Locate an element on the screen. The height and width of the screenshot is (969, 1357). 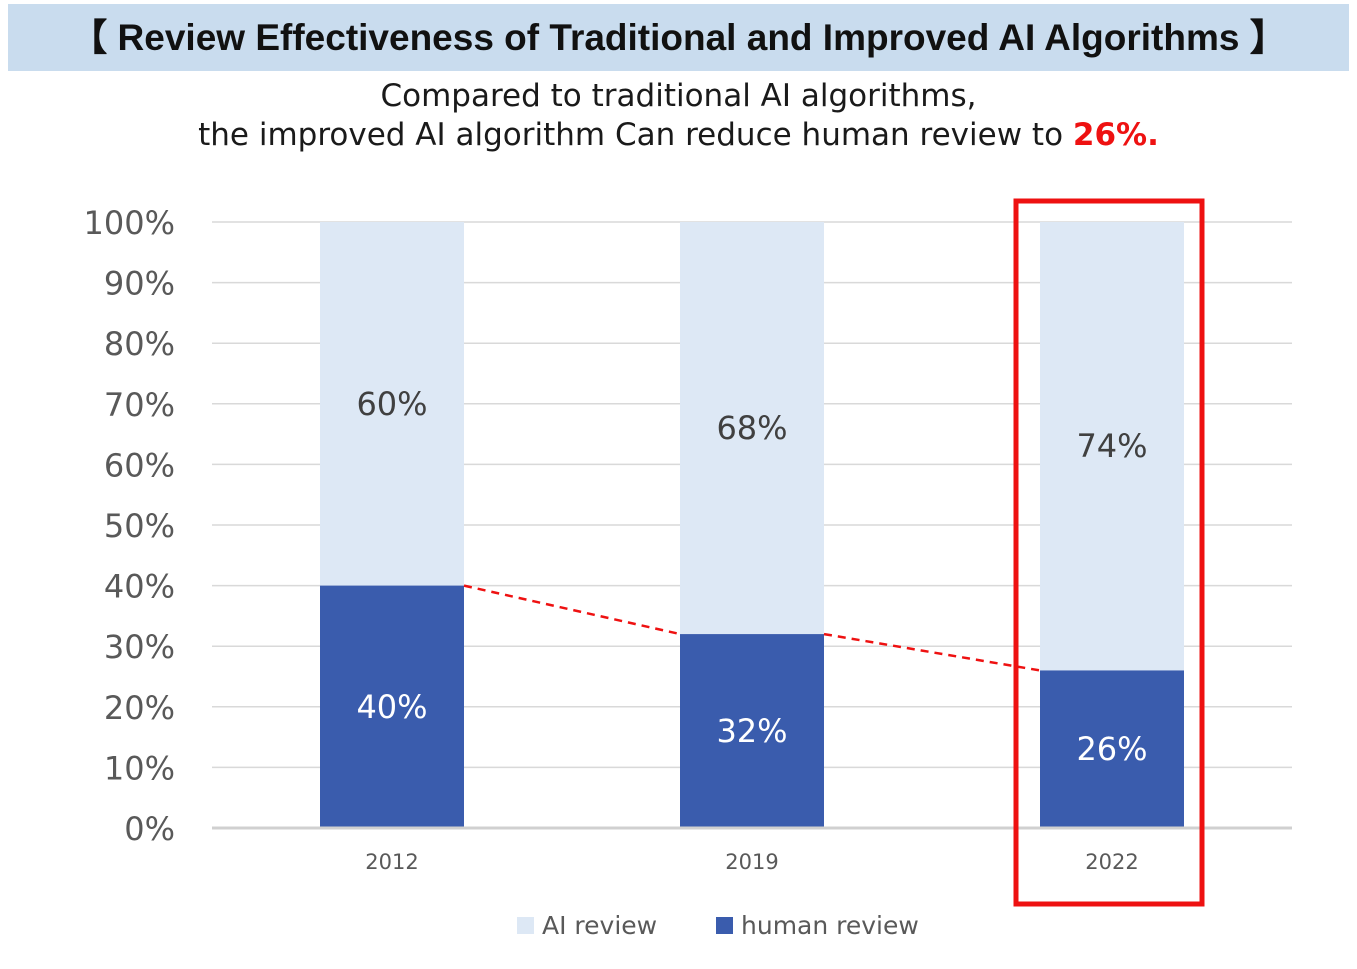
legend-label-human-review: human review is located at coordinates (830, 925).